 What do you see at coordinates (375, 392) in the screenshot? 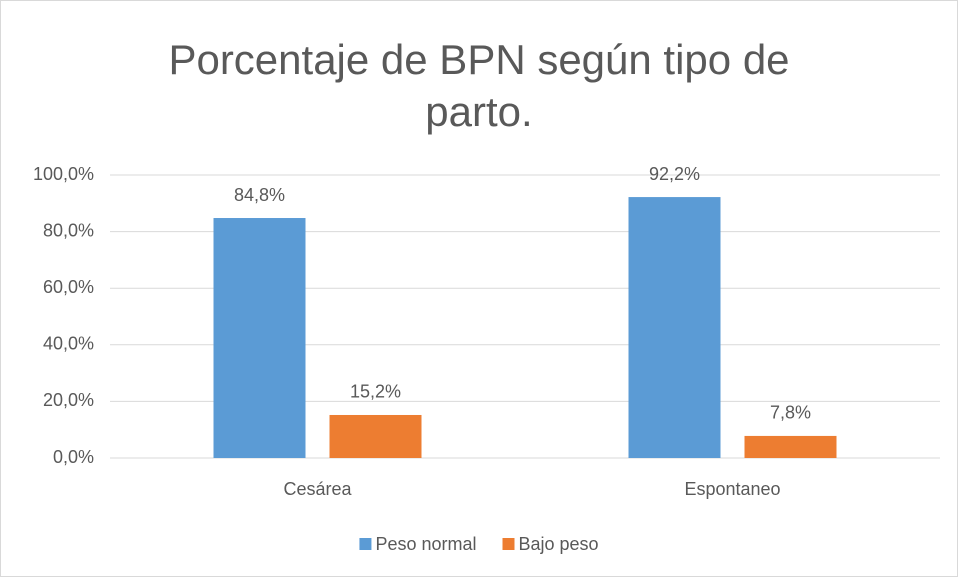
I see `data-label: 15,2%` at bounding box center [375, 392].